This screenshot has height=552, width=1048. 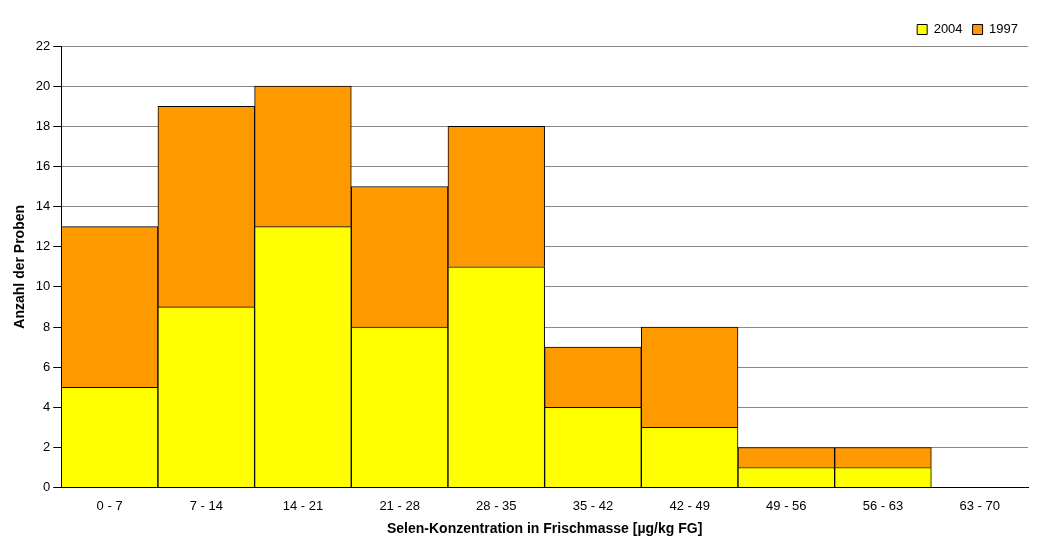 I want to click on y-tick-label: 4, so click(x=47, y=406).